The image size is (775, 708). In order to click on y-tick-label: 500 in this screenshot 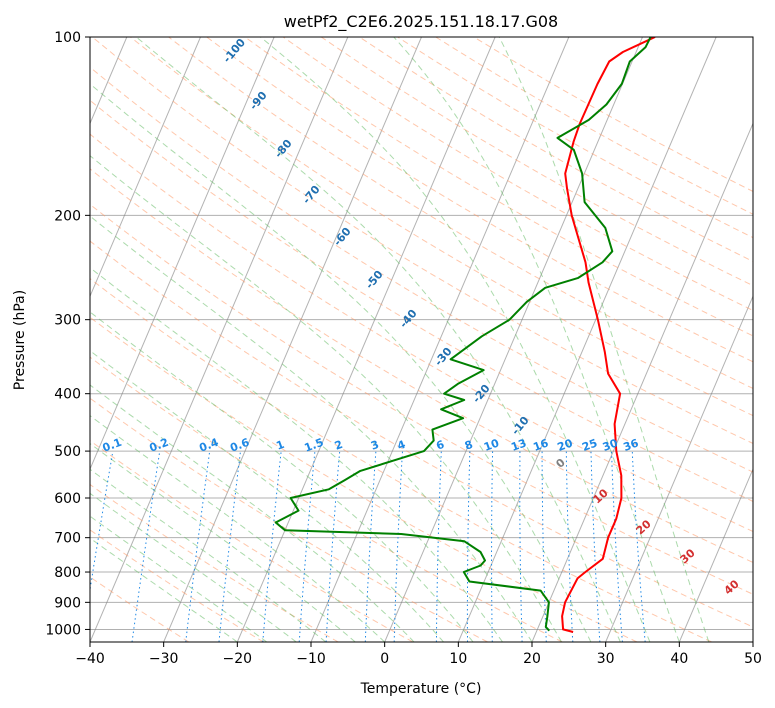, I will do `click(67, 452)`.